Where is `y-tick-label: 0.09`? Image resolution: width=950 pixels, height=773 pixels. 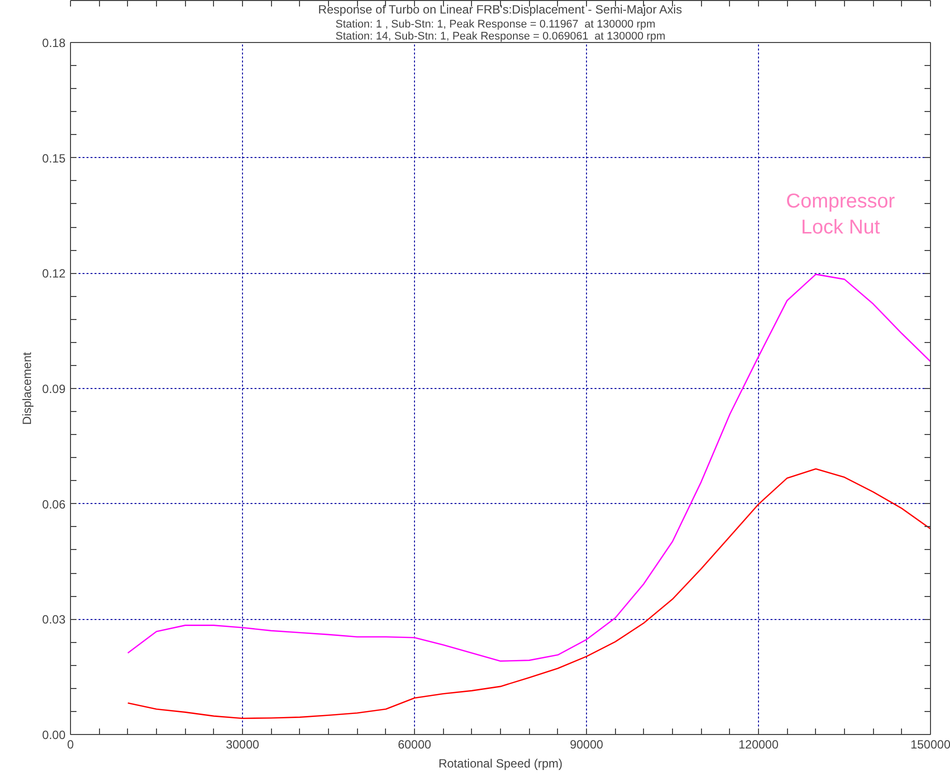 y-tick-label: 0.09 is located at coordinates (54, 389).